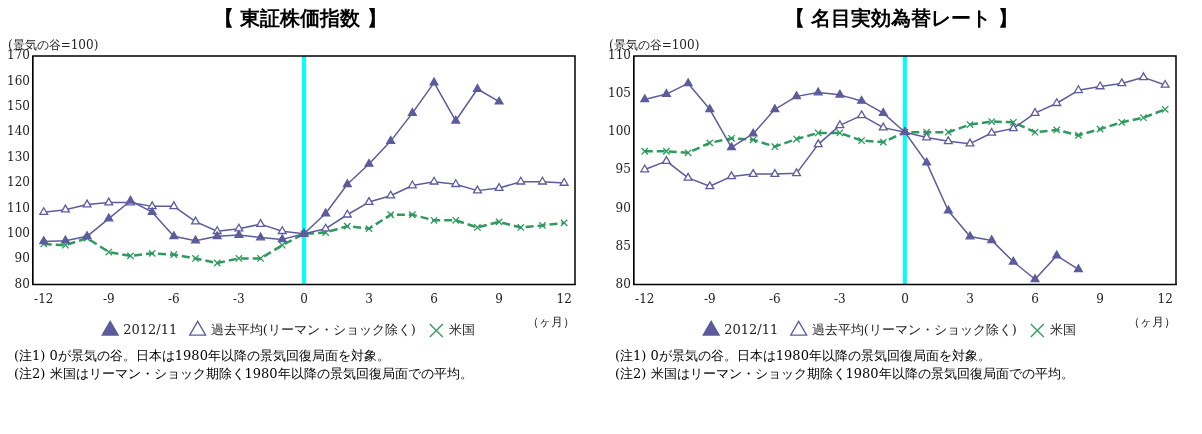  I want to click on y-tick-label: 95, so click(623, 169).